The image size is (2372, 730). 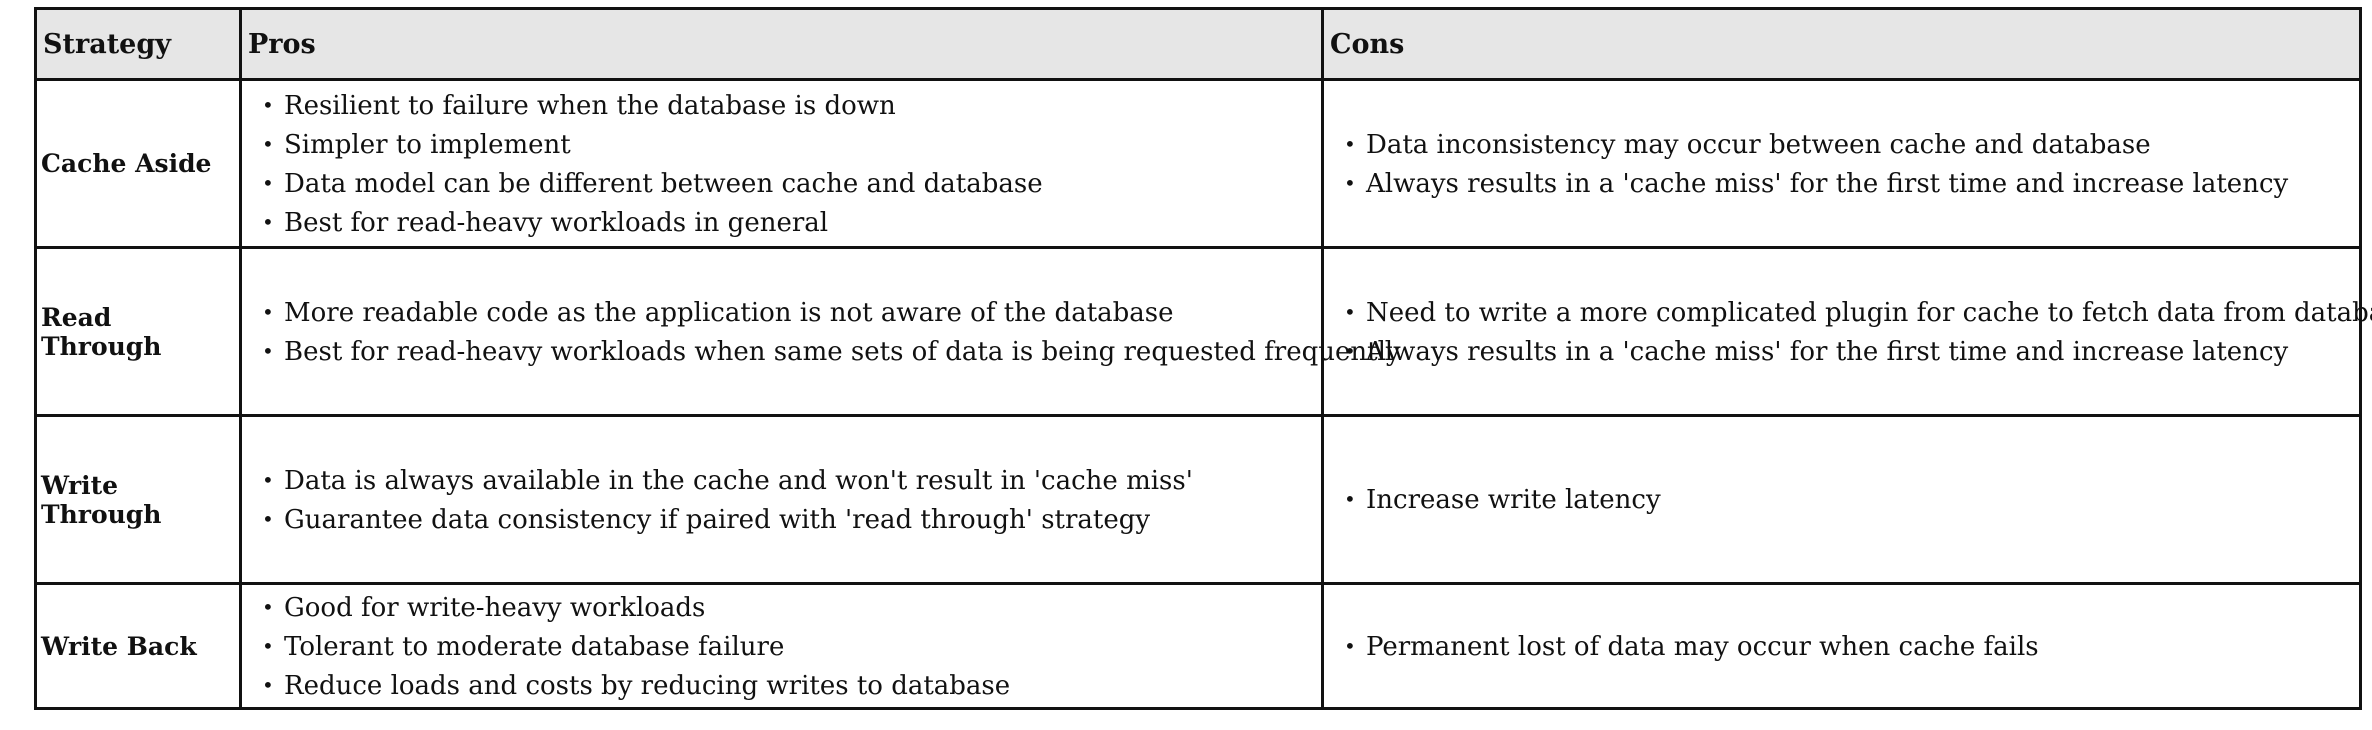 I want to click on cons-list: • Increase write latency, so click(x=1841, y=499).